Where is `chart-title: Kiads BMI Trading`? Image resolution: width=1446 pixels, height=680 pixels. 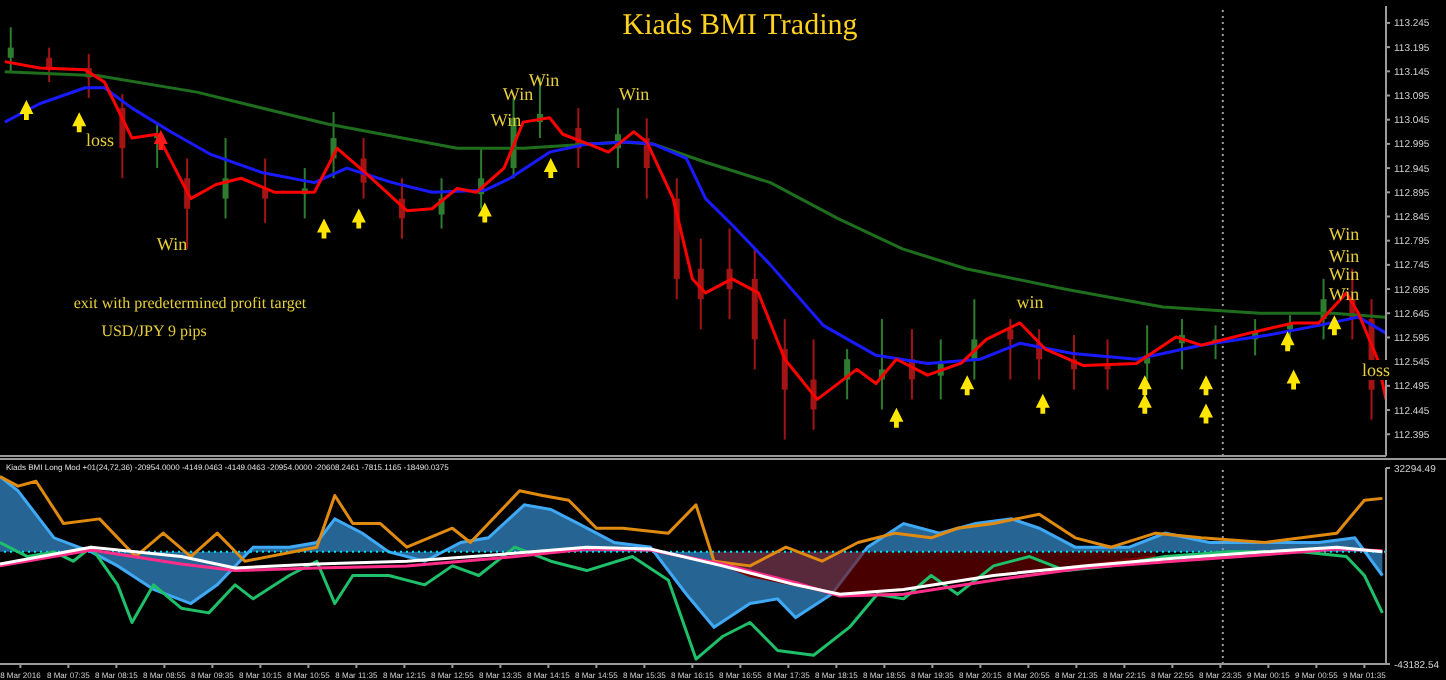 chart-title: Kiads BMI Trading is located at coordinates (740, 27).